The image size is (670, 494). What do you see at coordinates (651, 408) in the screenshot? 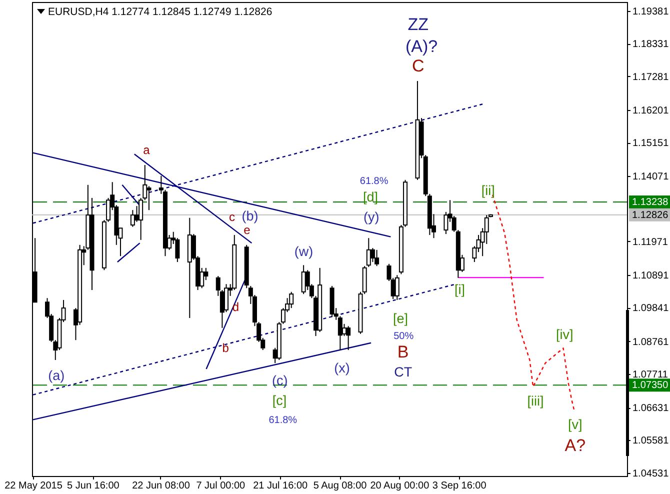
I see `y-tick-label: 1.06631` at bounding box center [651, 408].